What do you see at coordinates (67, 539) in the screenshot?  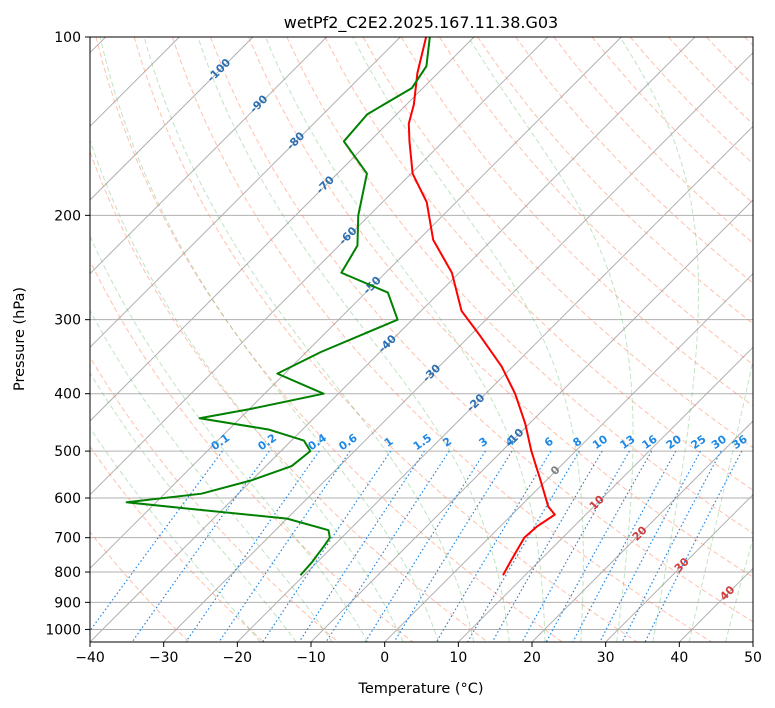 I see `y-tick-label: 700` at bounding box center [67, 539].